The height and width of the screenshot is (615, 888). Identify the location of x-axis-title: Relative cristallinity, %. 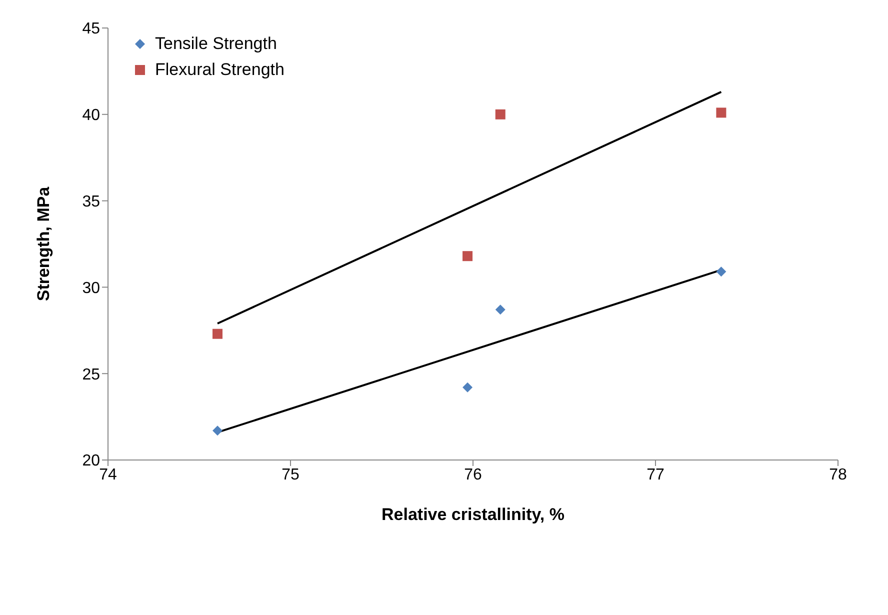
(473, 514).